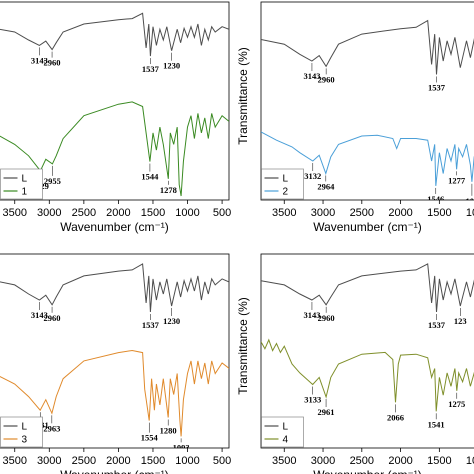  What do you see at coordinates (25, 192) in the screenshot?
I see `legend-entry: 1` at bounding box center [25, 192].